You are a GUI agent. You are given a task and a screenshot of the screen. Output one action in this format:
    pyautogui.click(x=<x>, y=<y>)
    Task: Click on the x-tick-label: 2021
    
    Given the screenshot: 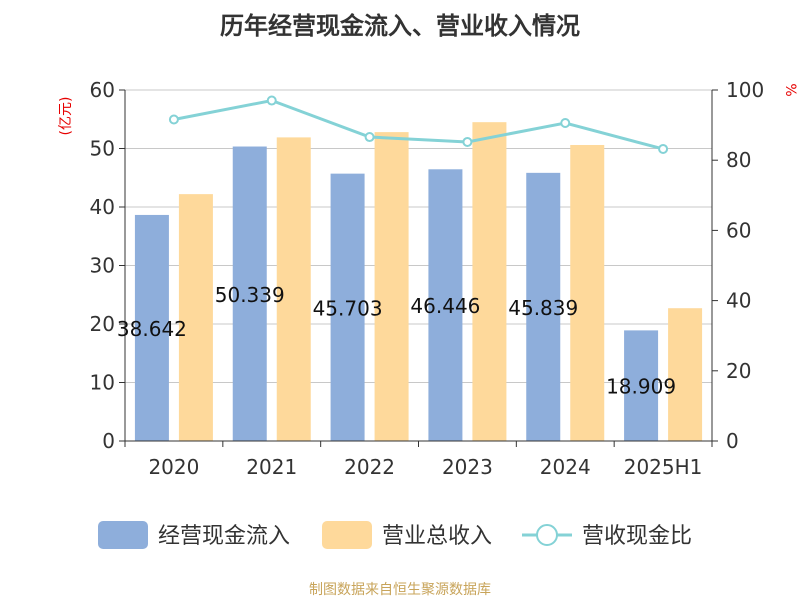 What is the action you would take?
    pyautogui.click(x=271, y=467)
    